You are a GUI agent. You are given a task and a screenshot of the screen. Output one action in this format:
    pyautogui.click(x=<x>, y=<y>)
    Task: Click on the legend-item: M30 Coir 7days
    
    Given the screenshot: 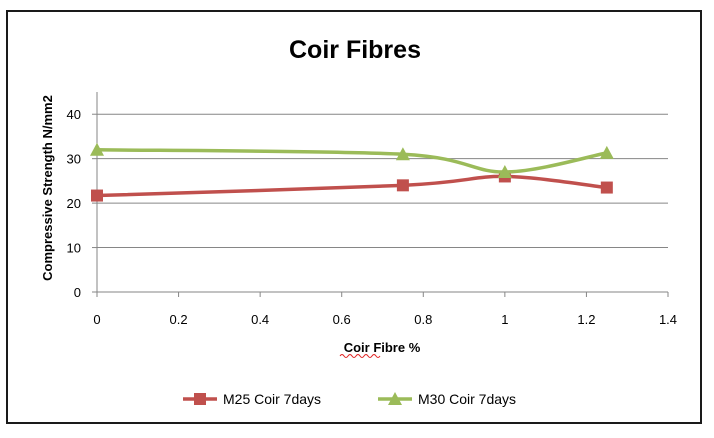 What is the action you would take?
    pyautogui.click(x=447, y=399)
    